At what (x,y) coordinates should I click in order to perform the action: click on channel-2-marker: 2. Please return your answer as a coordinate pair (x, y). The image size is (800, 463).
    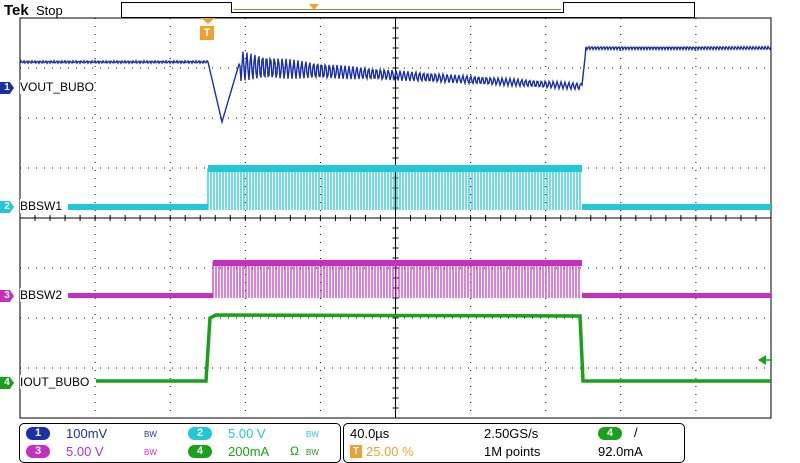
    Looking at the image, I should click on (7, 207).